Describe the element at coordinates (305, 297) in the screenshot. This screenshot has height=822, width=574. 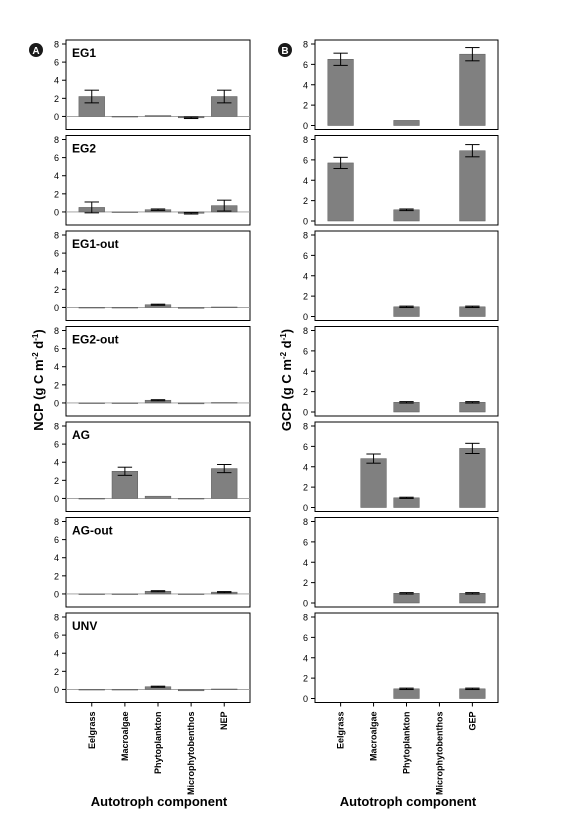
I see `panel-b-subplot-2-ytick-label-1: 2` at that location.